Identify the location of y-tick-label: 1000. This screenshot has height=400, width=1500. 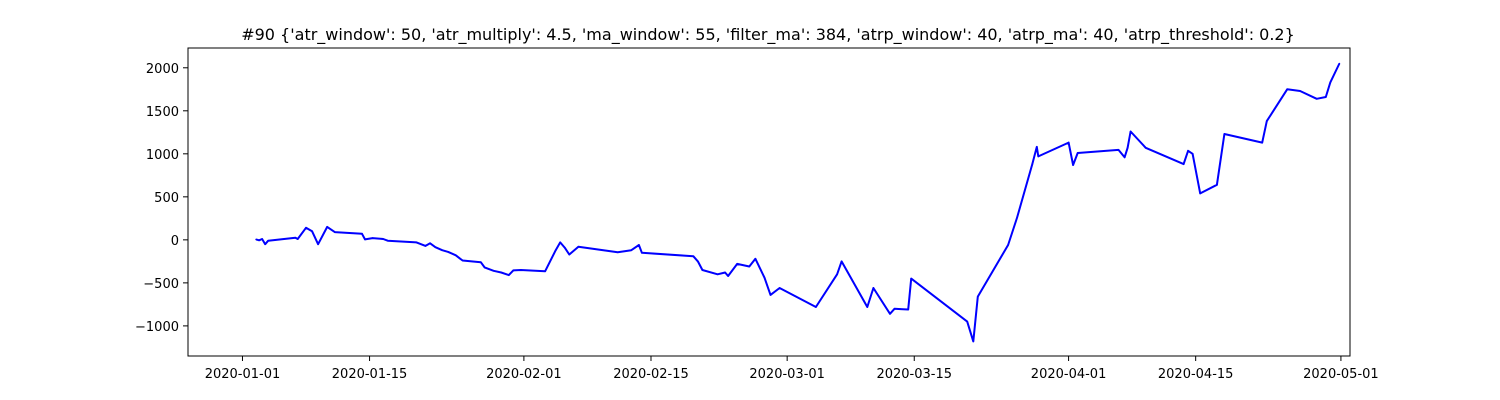
(162, 155).